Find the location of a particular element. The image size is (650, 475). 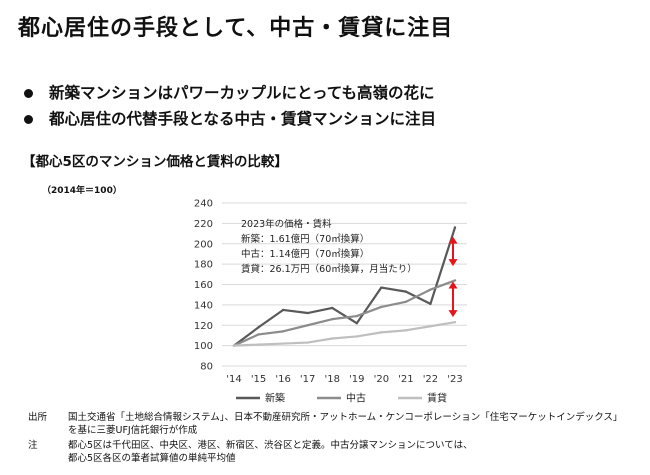

section-title: 【都心5区のマンション価格と賃料の比較】 is located at coordinates (155, 162).